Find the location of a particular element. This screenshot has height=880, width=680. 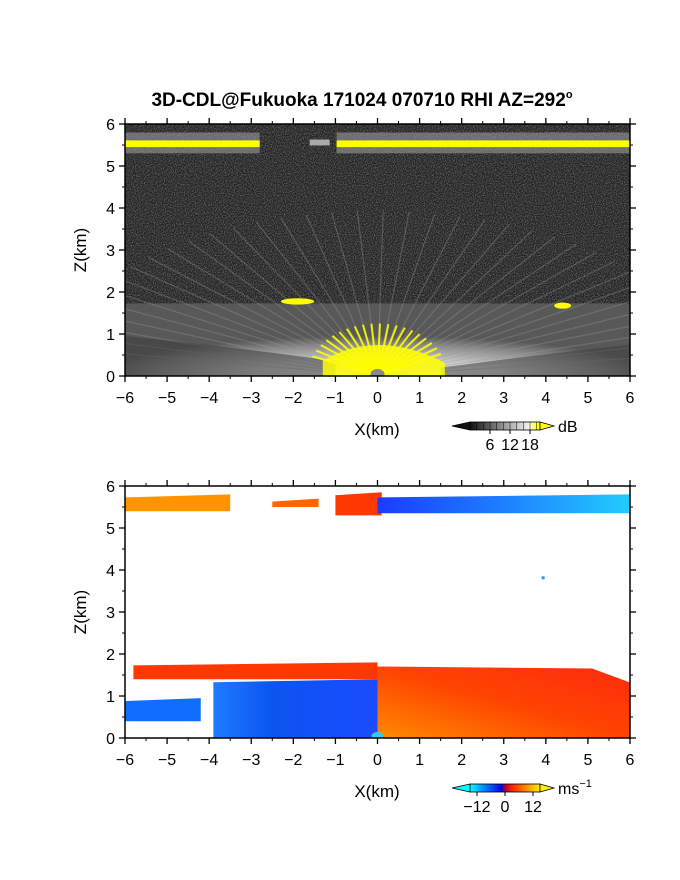

x-tick-label: −5 is located at coordinates (167, 760).